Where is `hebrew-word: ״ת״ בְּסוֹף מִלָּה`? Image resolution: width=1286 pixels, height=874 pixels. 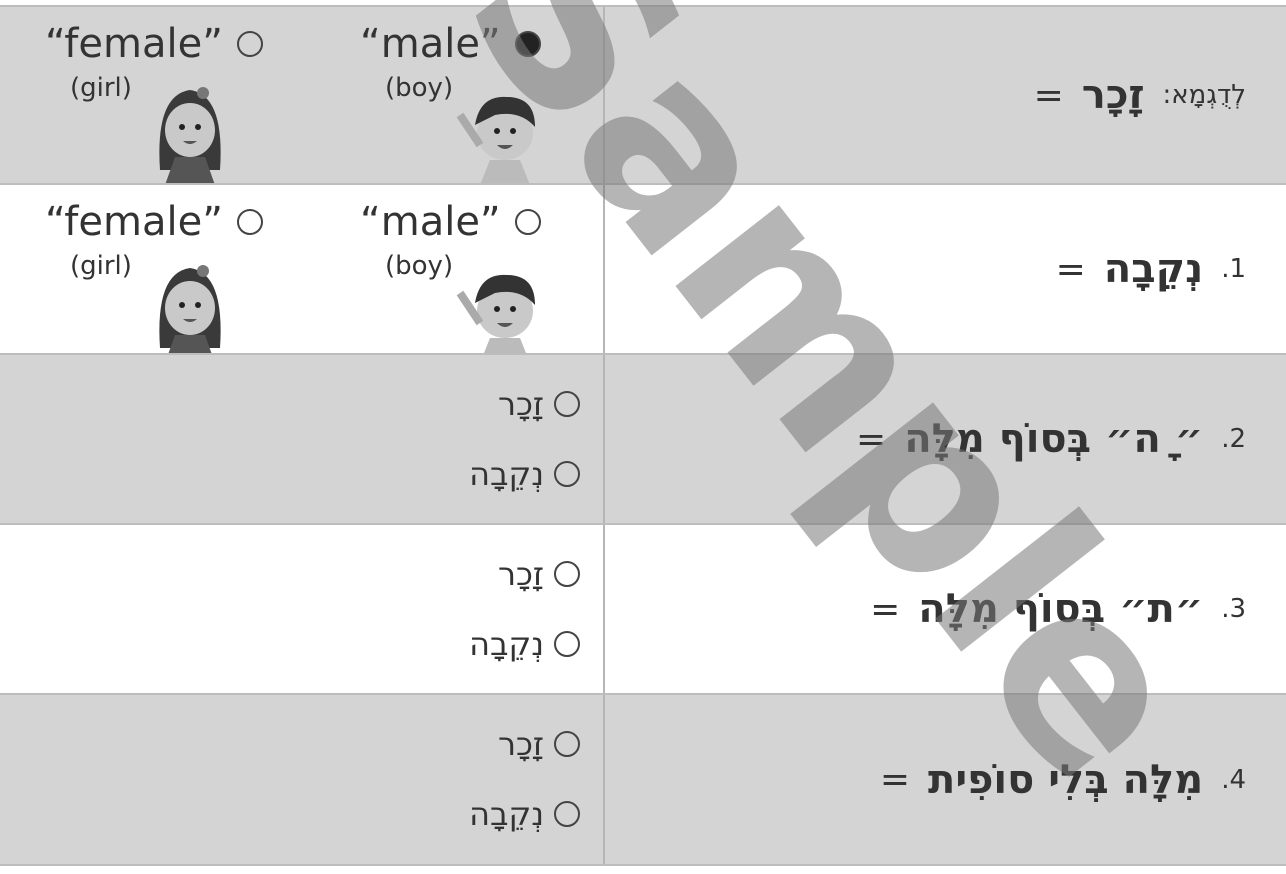
hebrew-word: ״ת״ בְּסוֹף מִלָּה is located at coordinates (1061, 609).